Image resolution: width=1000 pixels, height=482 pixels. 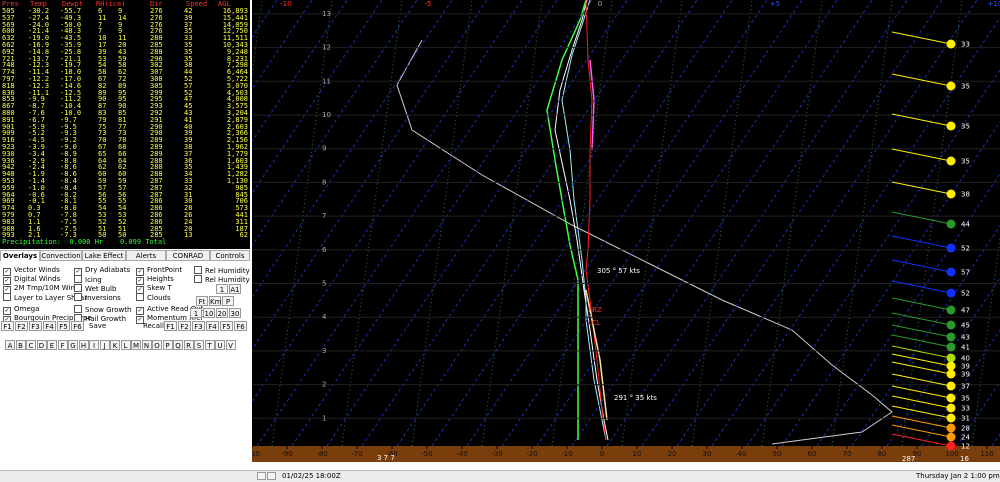 What do you see at coordinates (215, 301) in the screenshot?
I see `unit-button: Km` at bounding box center [215, 301].